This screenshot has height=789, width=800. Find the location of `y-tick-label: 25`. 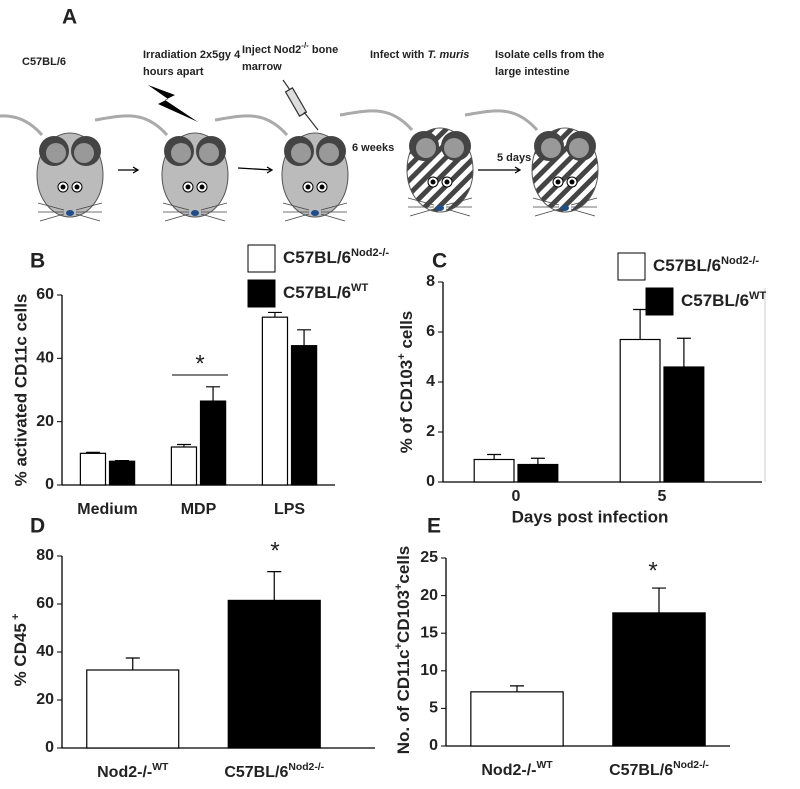

y-tick-label: 25 is located at coordinates (429, 557).